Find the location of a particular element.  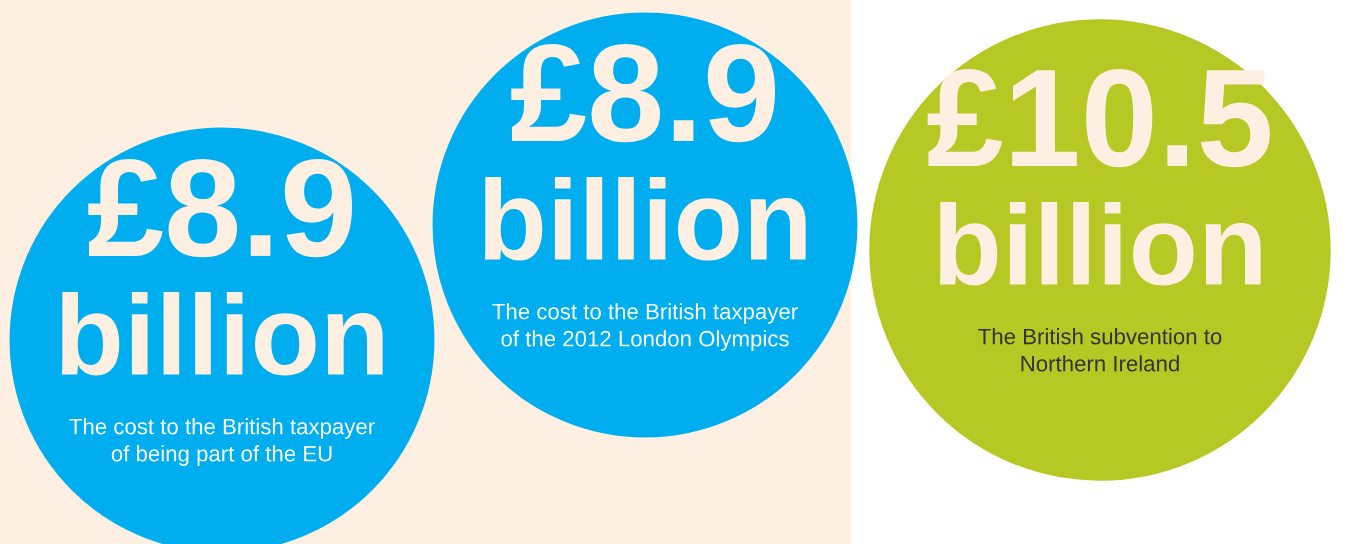

data-label: £10.5 billion is located at coordinates (1098, 177).